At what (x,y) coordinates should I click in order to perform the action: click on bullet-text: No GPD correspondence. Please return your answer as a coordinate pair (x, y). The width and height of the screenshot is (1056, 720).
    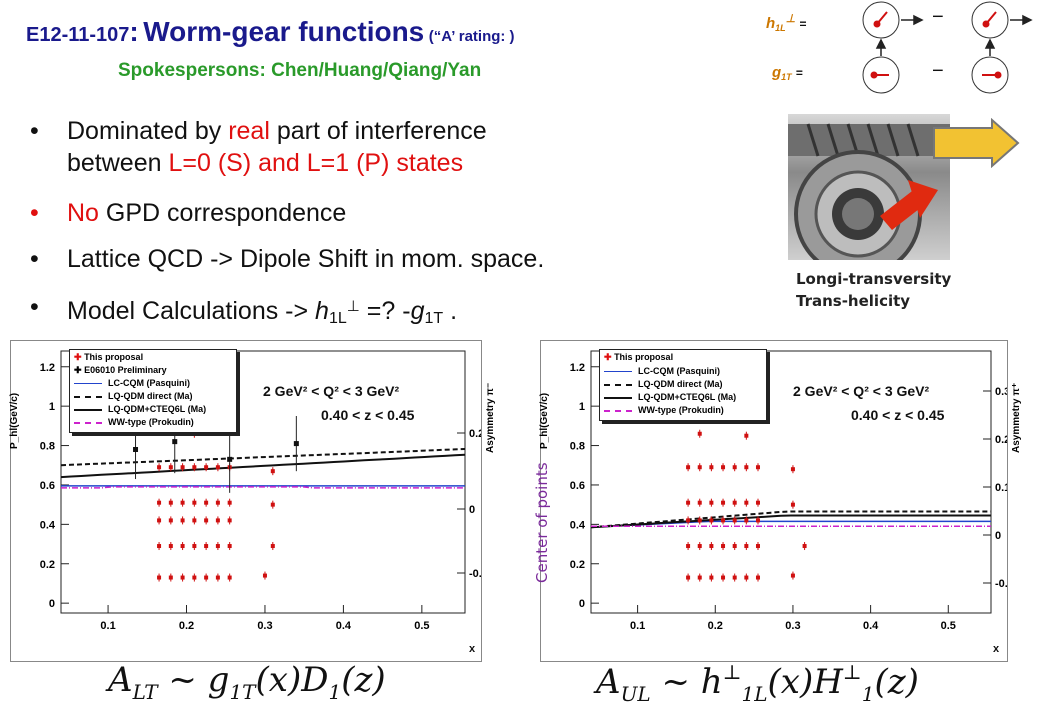
    Looking at the image, I should click on (207, 213).